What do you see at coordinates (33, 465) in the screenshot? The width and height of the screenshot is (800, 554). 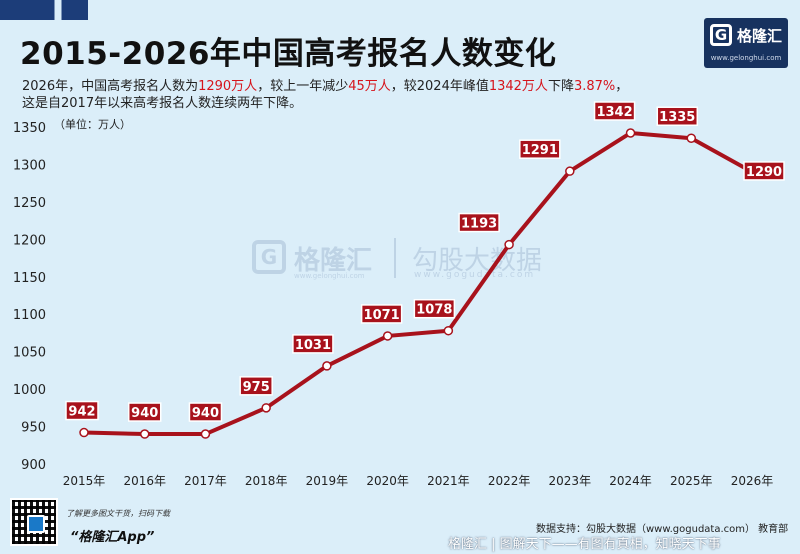 I see `y-tick-label: 900` at bounding box center [33, 465].